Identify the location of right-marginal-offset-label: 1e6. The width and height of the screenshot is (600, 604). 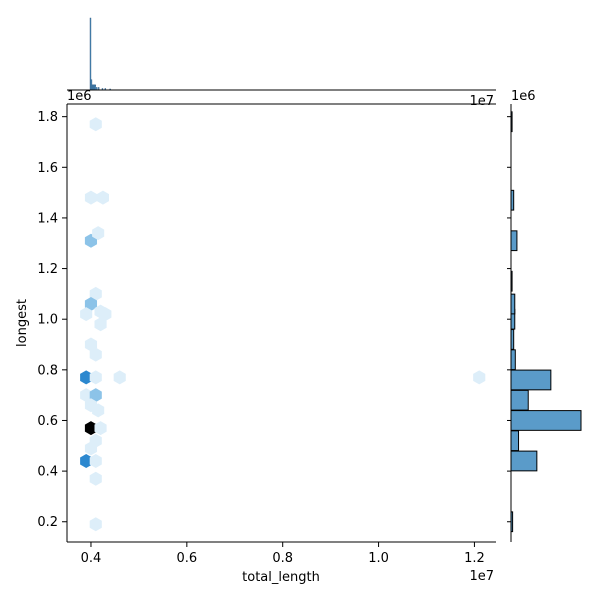
(523, 96).